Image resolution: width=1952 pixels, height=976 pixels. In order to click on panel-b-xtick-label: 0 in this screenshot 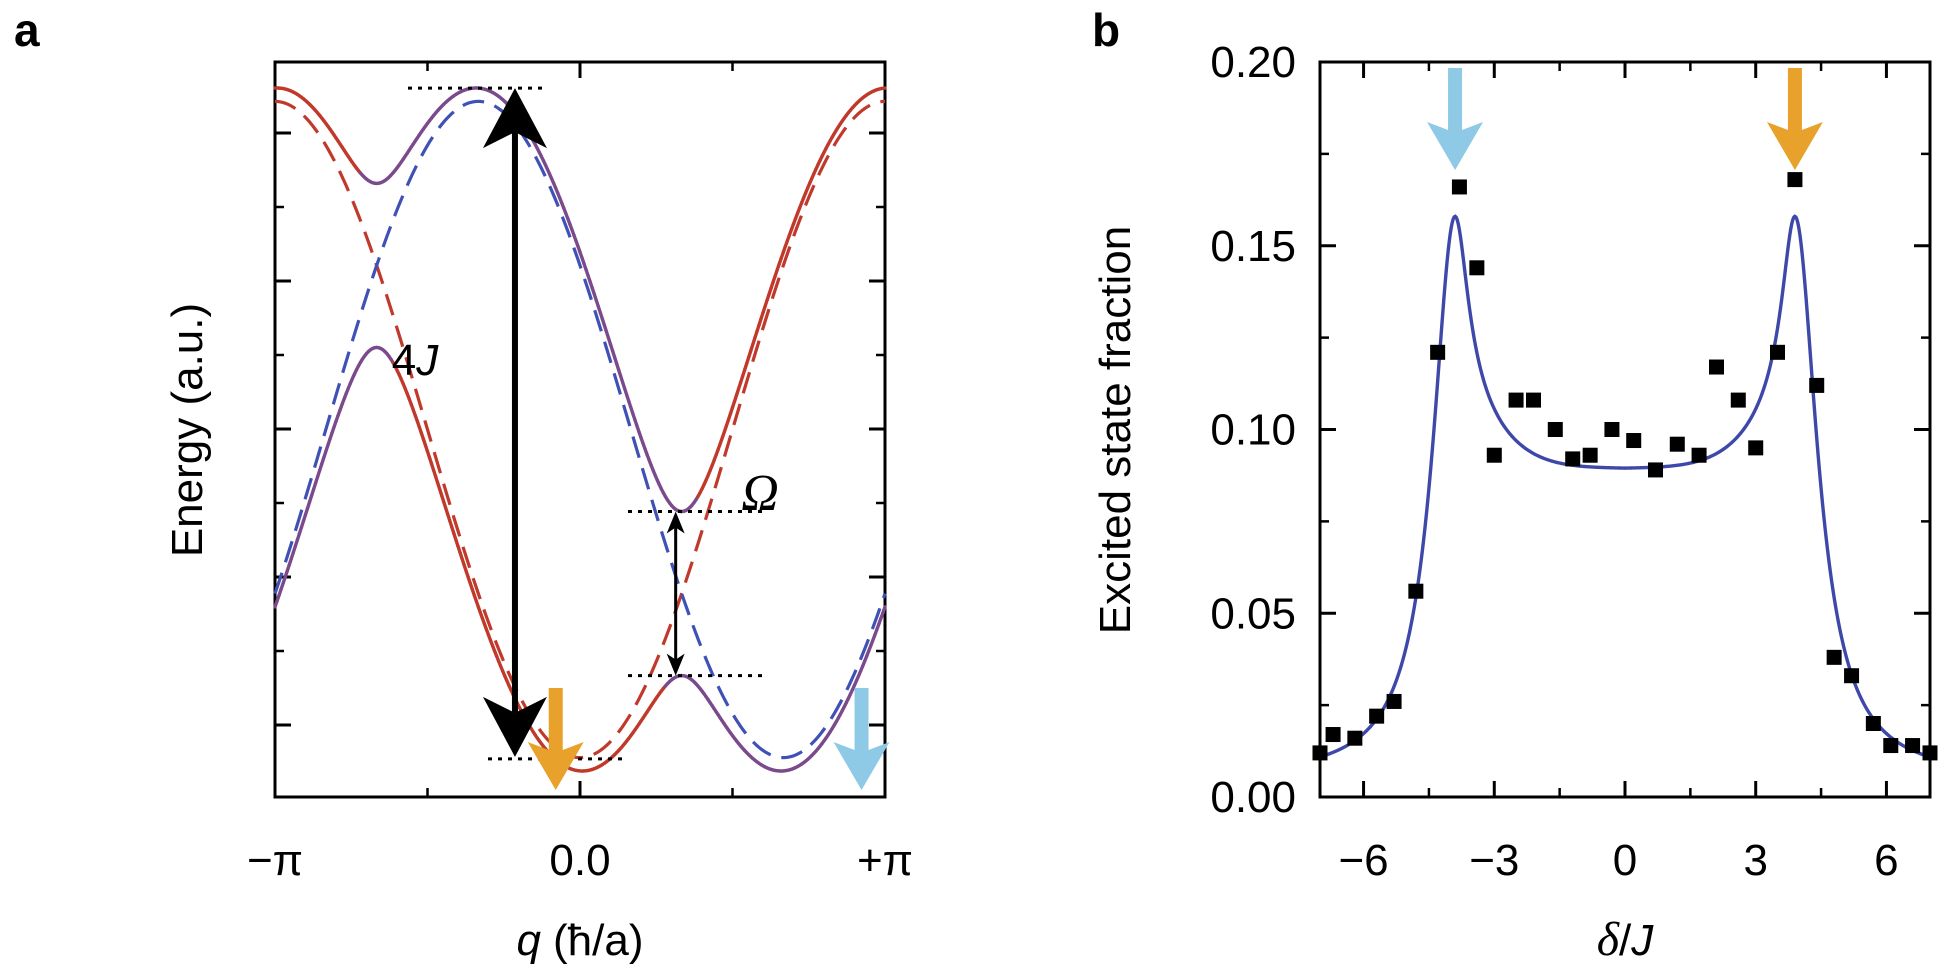, I will do `click(1625, 860)`.